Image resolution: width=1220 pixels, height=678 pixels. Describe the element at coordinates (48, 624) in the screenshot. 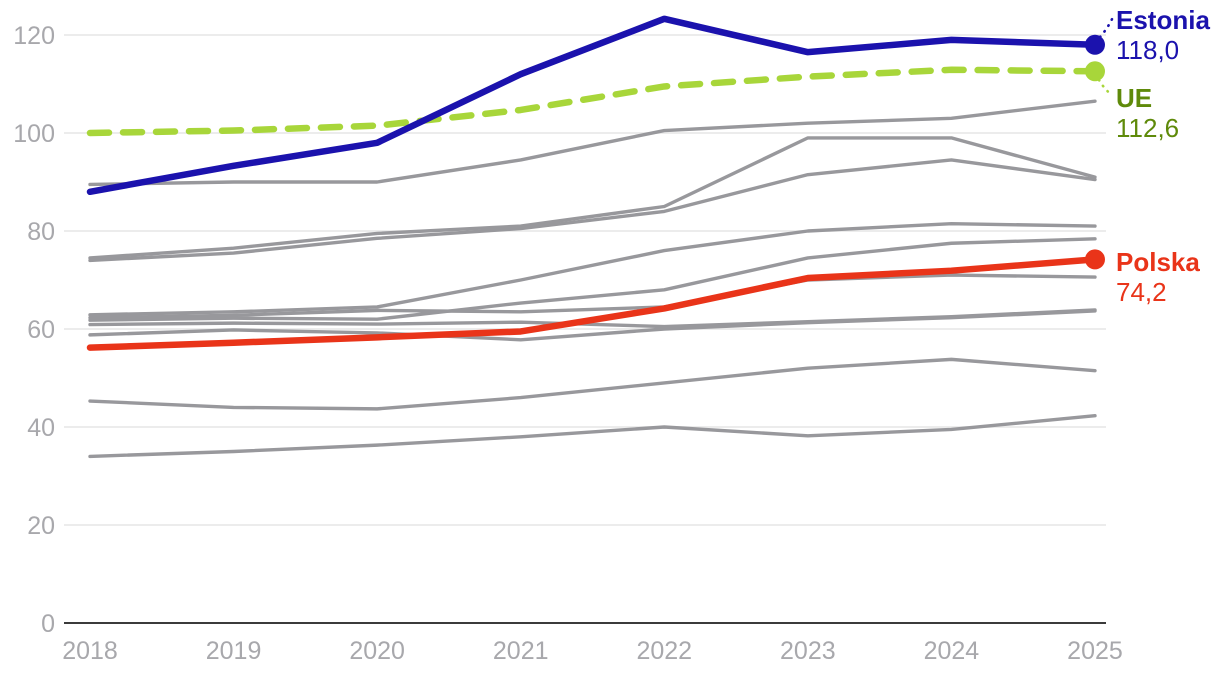

I see `y-tick-label-0: 0` at that location.